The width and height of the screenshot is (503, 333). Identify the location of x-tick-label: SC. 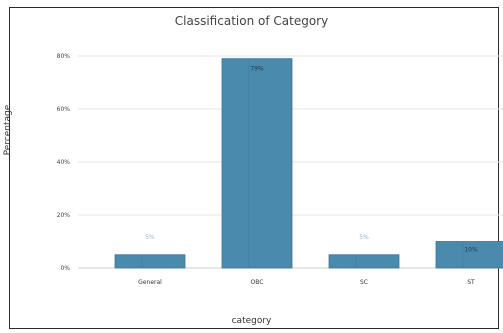
(364, 282).